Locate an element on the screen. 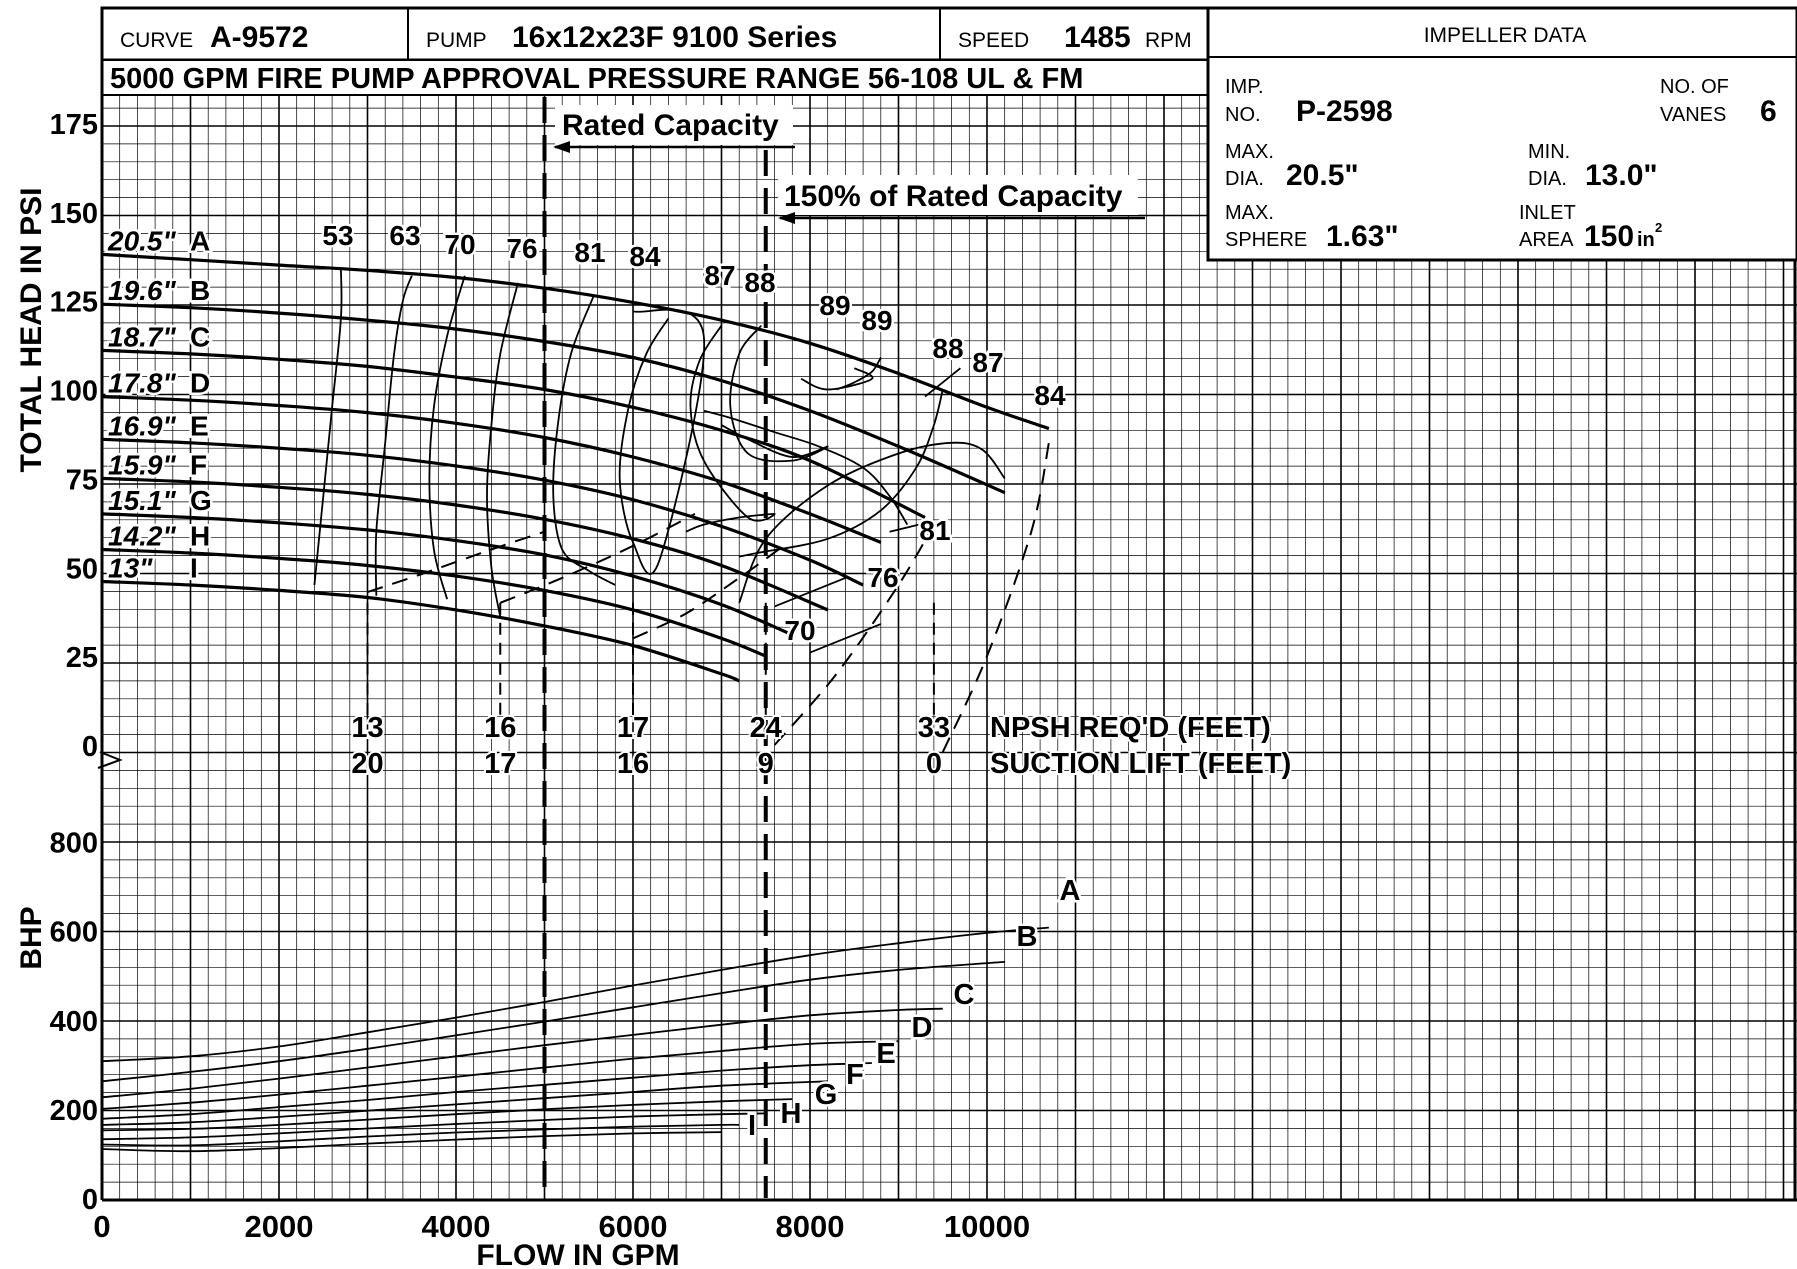 The height and width of the screenshot is (1269, 1797). head-curve-H is located at coordinates (434, 602).